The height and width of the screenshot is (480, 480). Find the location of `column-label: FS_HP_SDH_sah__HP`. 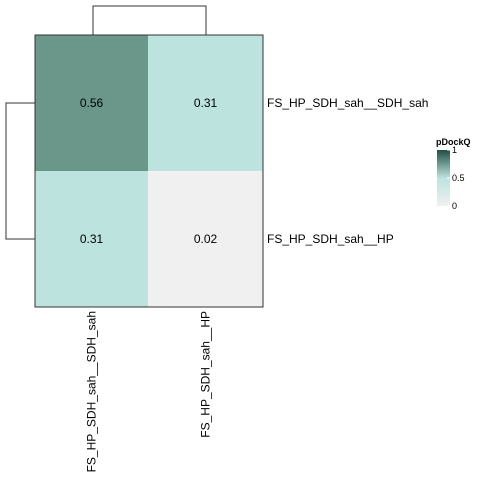

column-label: FS_HP_SDH_sah__HP is located at coordinates (206, 374).